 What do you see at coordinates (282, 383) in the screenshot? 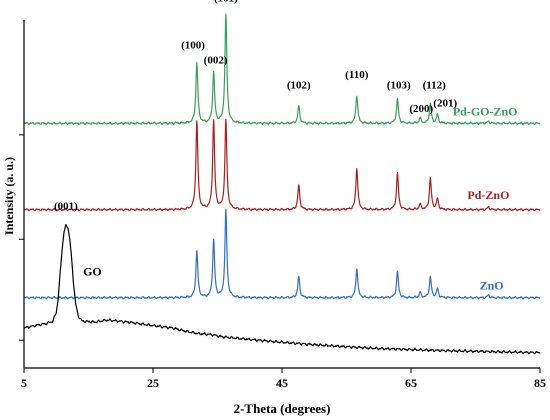
I see `x-tick-label: 45` at bounding box center [282, 383].